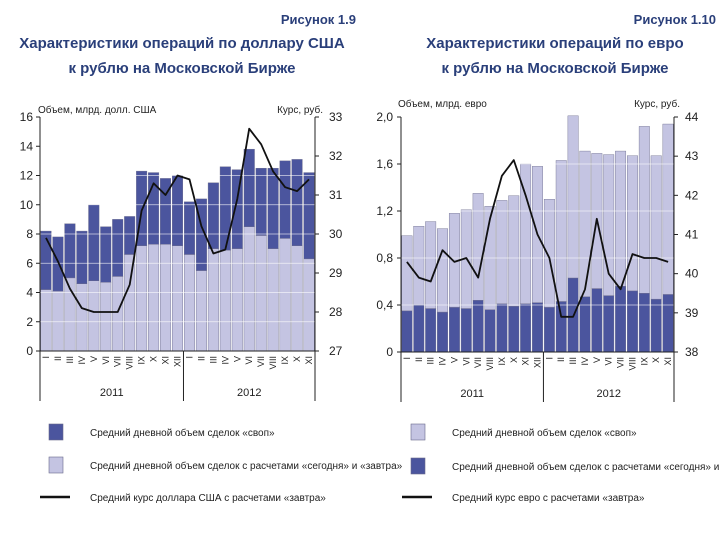  What do you see at coordinates (554, 68) in the screenshot?
I see `chart-title-line2: к рублю на Московской Бирже` at bounding box center [554, 68].